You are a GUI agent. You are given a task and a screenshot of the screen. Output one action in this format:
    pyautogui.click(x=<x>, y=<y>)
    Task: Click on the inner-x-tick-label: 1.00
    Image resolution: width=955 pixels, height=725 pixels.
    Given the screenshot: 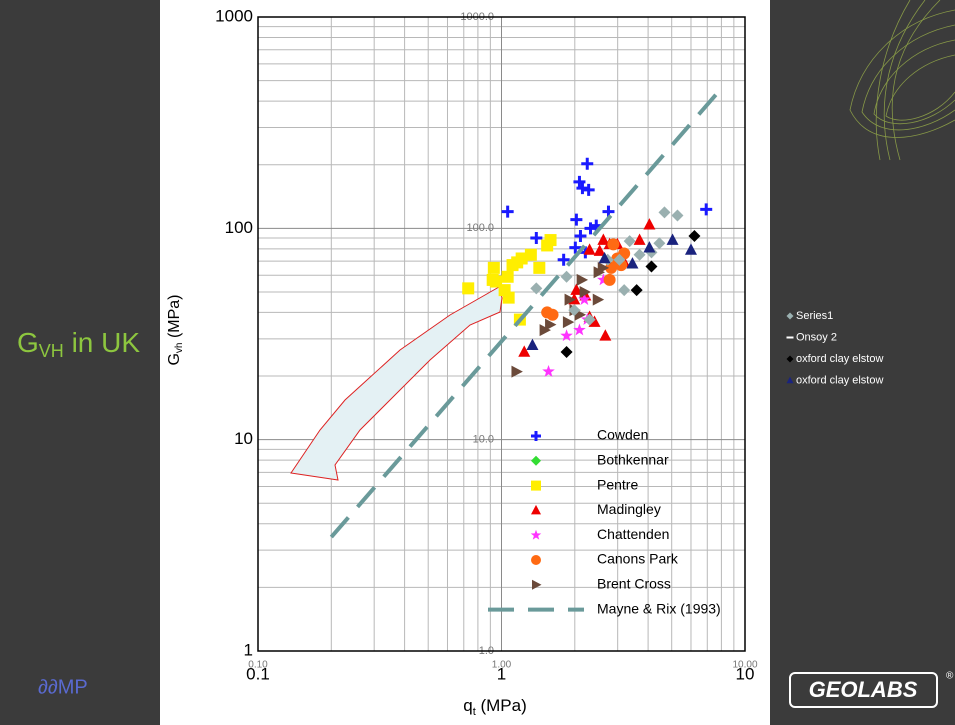 What is the action you would take?
    pyautogui.click(x=502, y=665)
    